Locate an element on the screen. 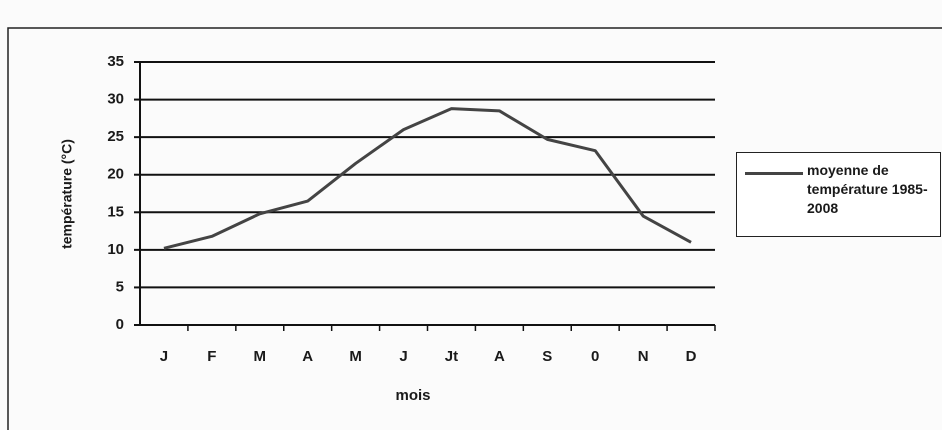 The image size is (942, 430). y-tick-label: 25 is located at coordinates (115, 136).